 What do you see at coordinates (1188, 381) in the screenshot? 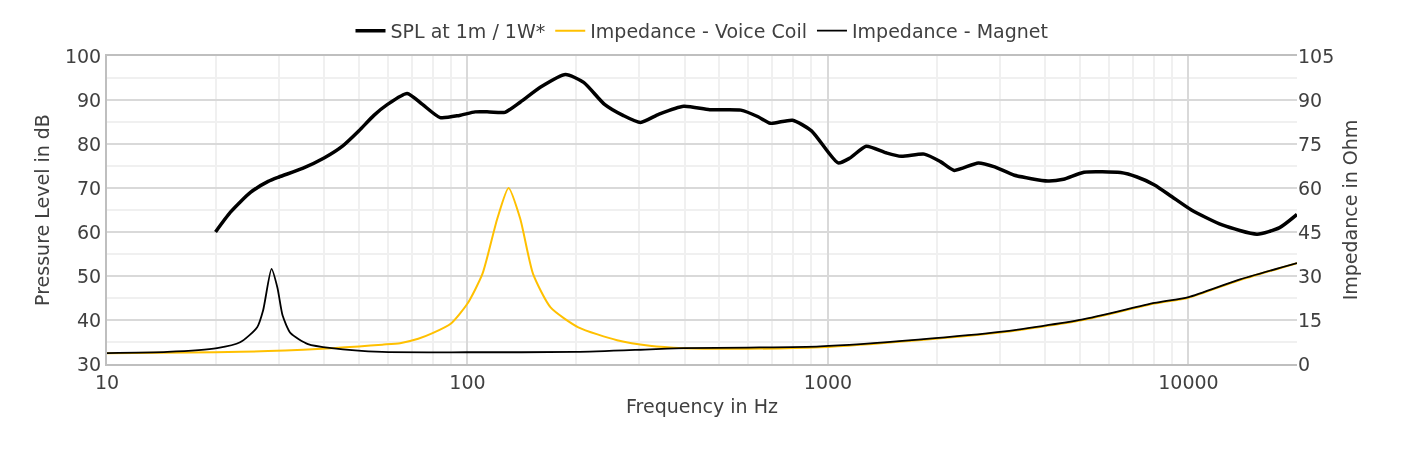
I see `x-tick-label: 10000` at bounding box center [1188, 381].